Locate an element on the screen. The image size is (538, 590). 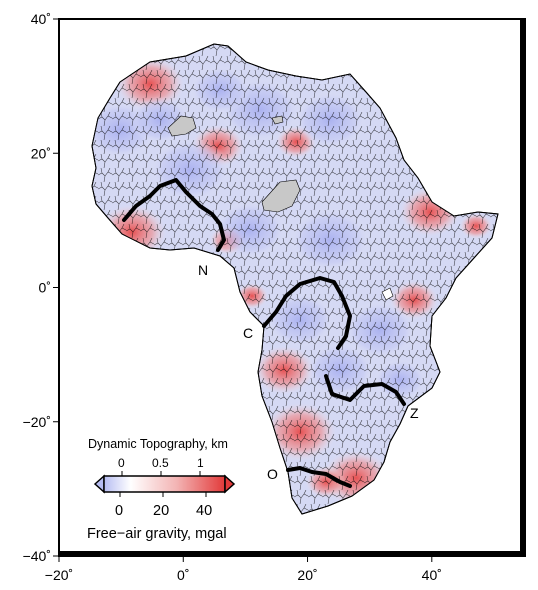
legend-top-tick-0-5: 0.5 is located at coordinates (160, 463).